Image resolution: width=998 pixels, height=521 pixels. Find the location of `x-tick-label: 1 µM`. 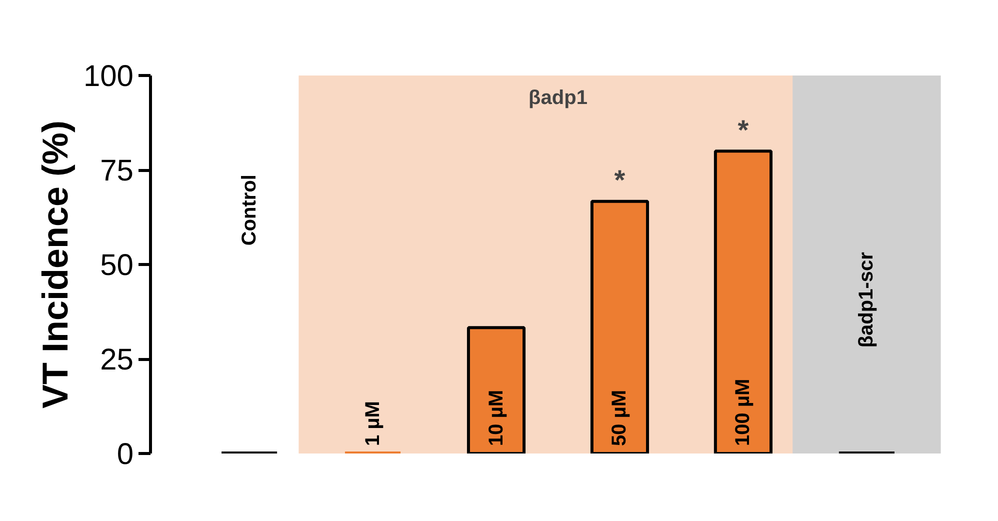

x-tick-label: 1 µM is located at coordinates (373, 423).